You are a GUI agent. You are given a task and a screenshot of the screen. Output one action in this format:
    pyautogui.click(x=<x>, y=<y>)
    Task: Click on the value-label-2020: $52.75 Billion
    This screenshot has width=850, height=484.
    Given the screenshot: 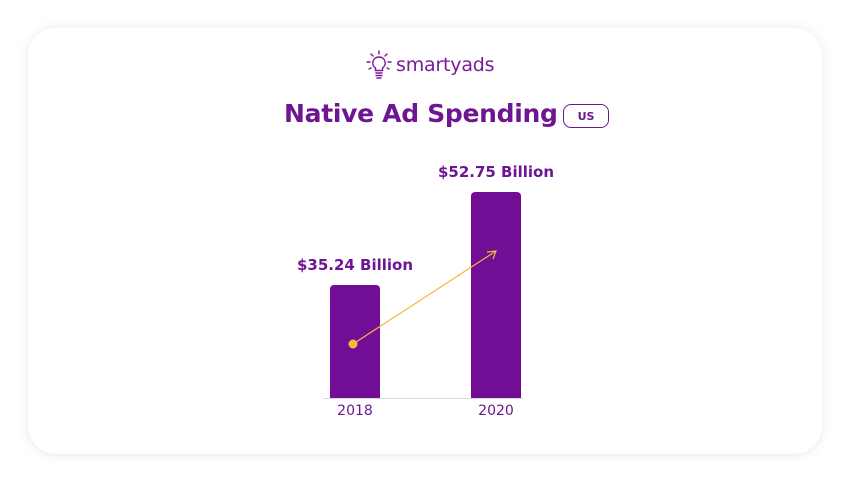 What is the action you would take?
    pyautogui.click(x=496, y=172)
    